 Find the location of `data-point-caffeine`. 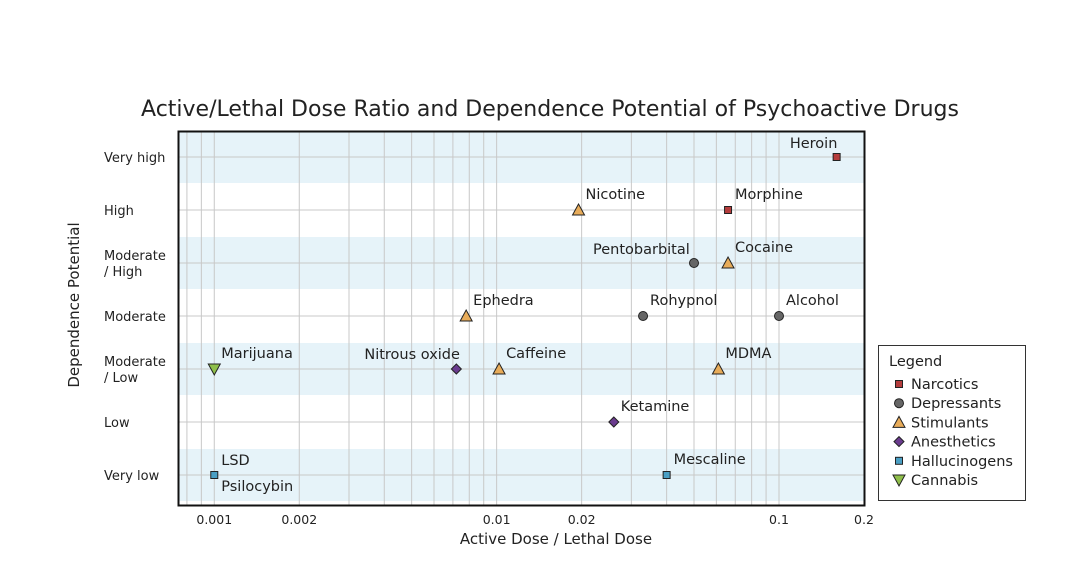

data-point-caffeine is located at coordinates (499, 368).